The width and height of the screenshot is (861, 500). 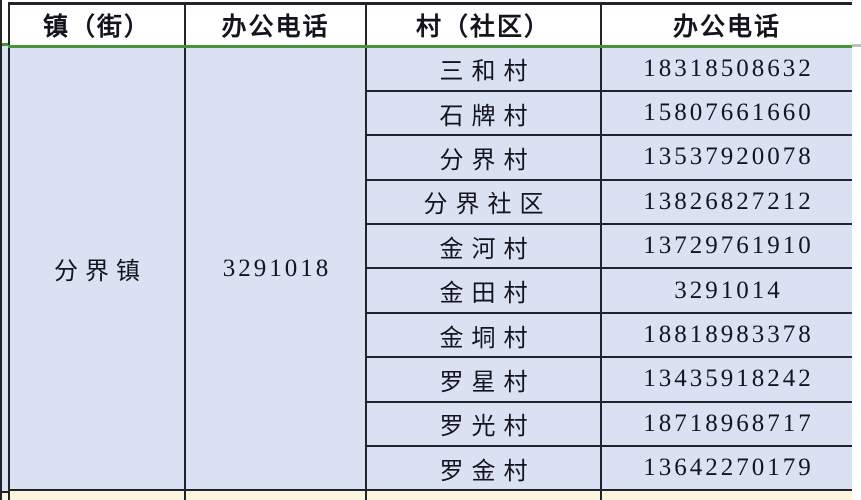 I want to click on col-header-village-phone: 办公电话, so click(x=727, y=25).